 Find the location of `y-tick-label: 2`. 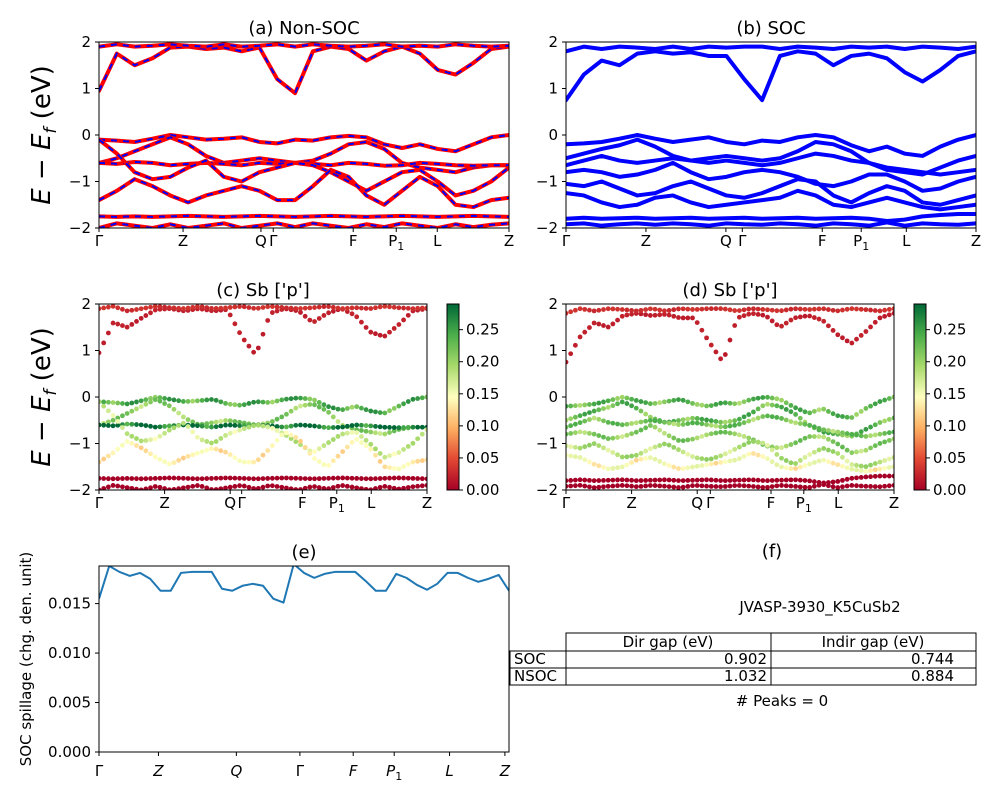

y-tick-label: 2 is located at coordinates (86, 304).